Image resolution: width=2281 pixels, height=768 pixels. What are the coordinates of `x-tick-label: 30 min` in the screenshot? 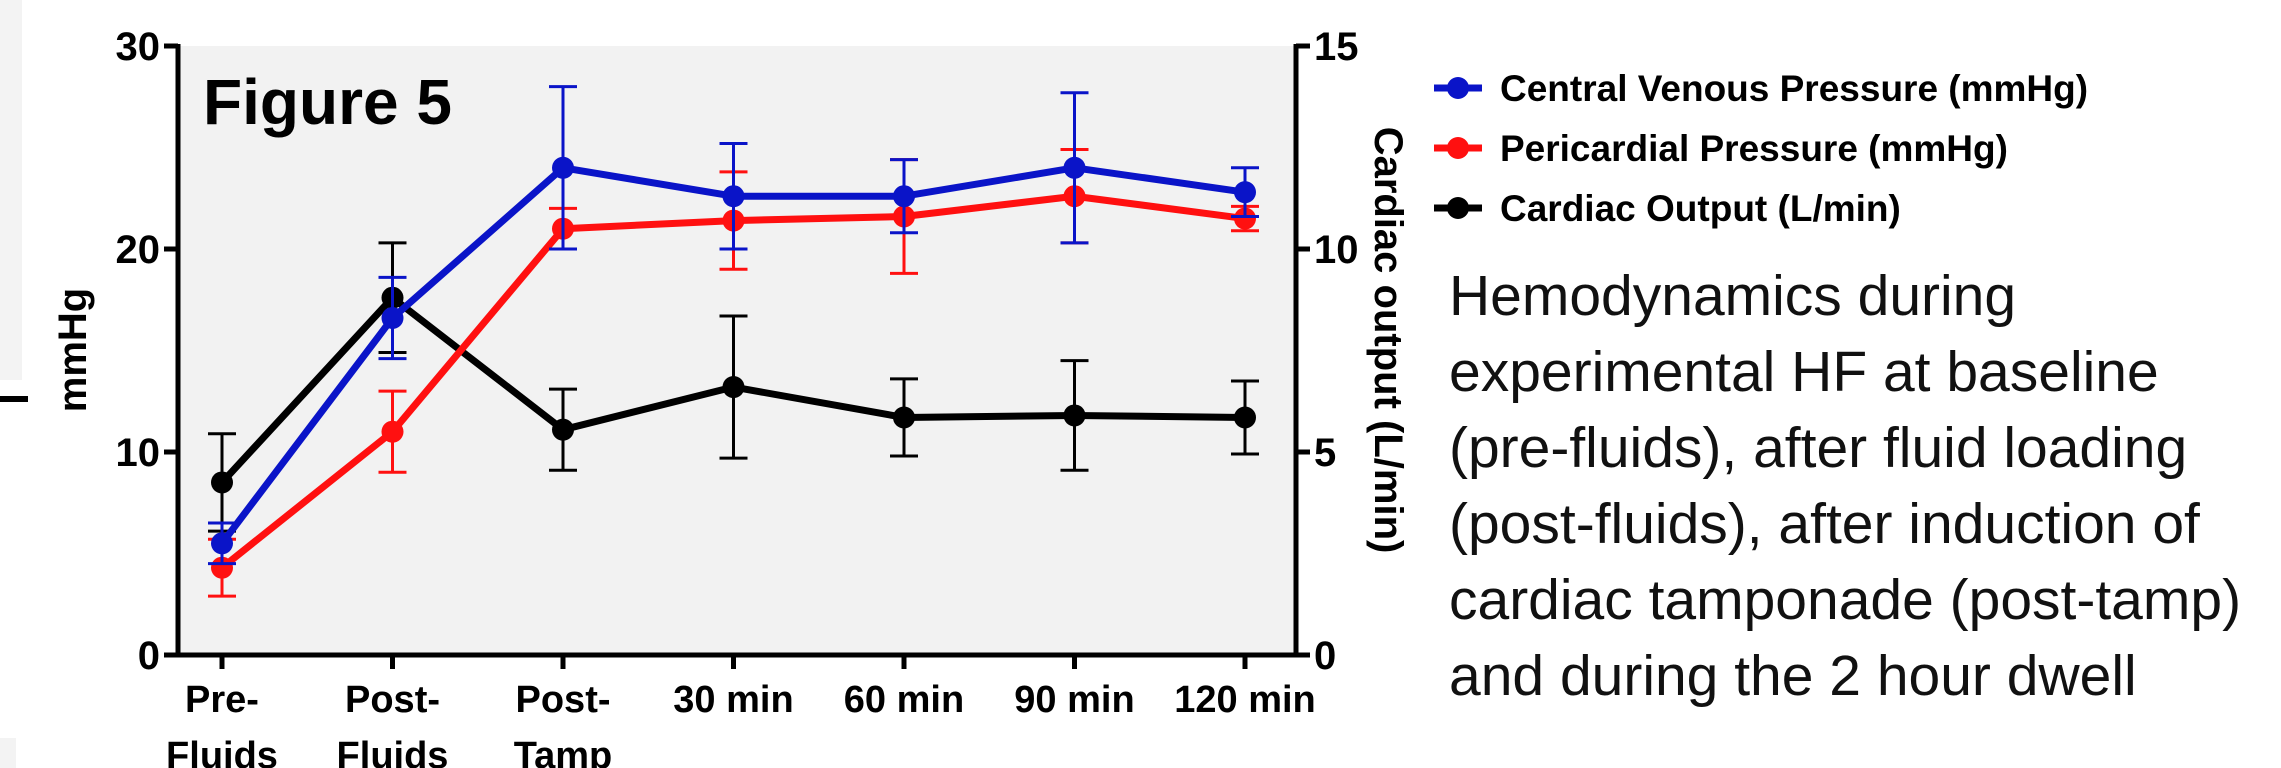 It's located at (733, 700).